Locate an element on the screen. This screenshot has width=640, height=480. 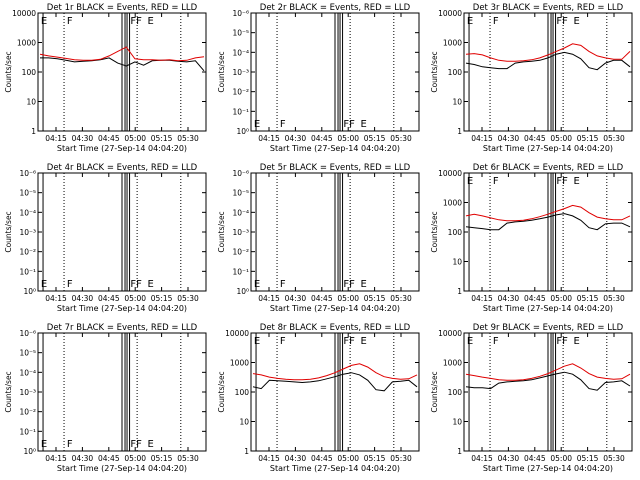
panel-title: Det 9r BLACK = Events, RED = LLD is located at coordinates (548, 328).